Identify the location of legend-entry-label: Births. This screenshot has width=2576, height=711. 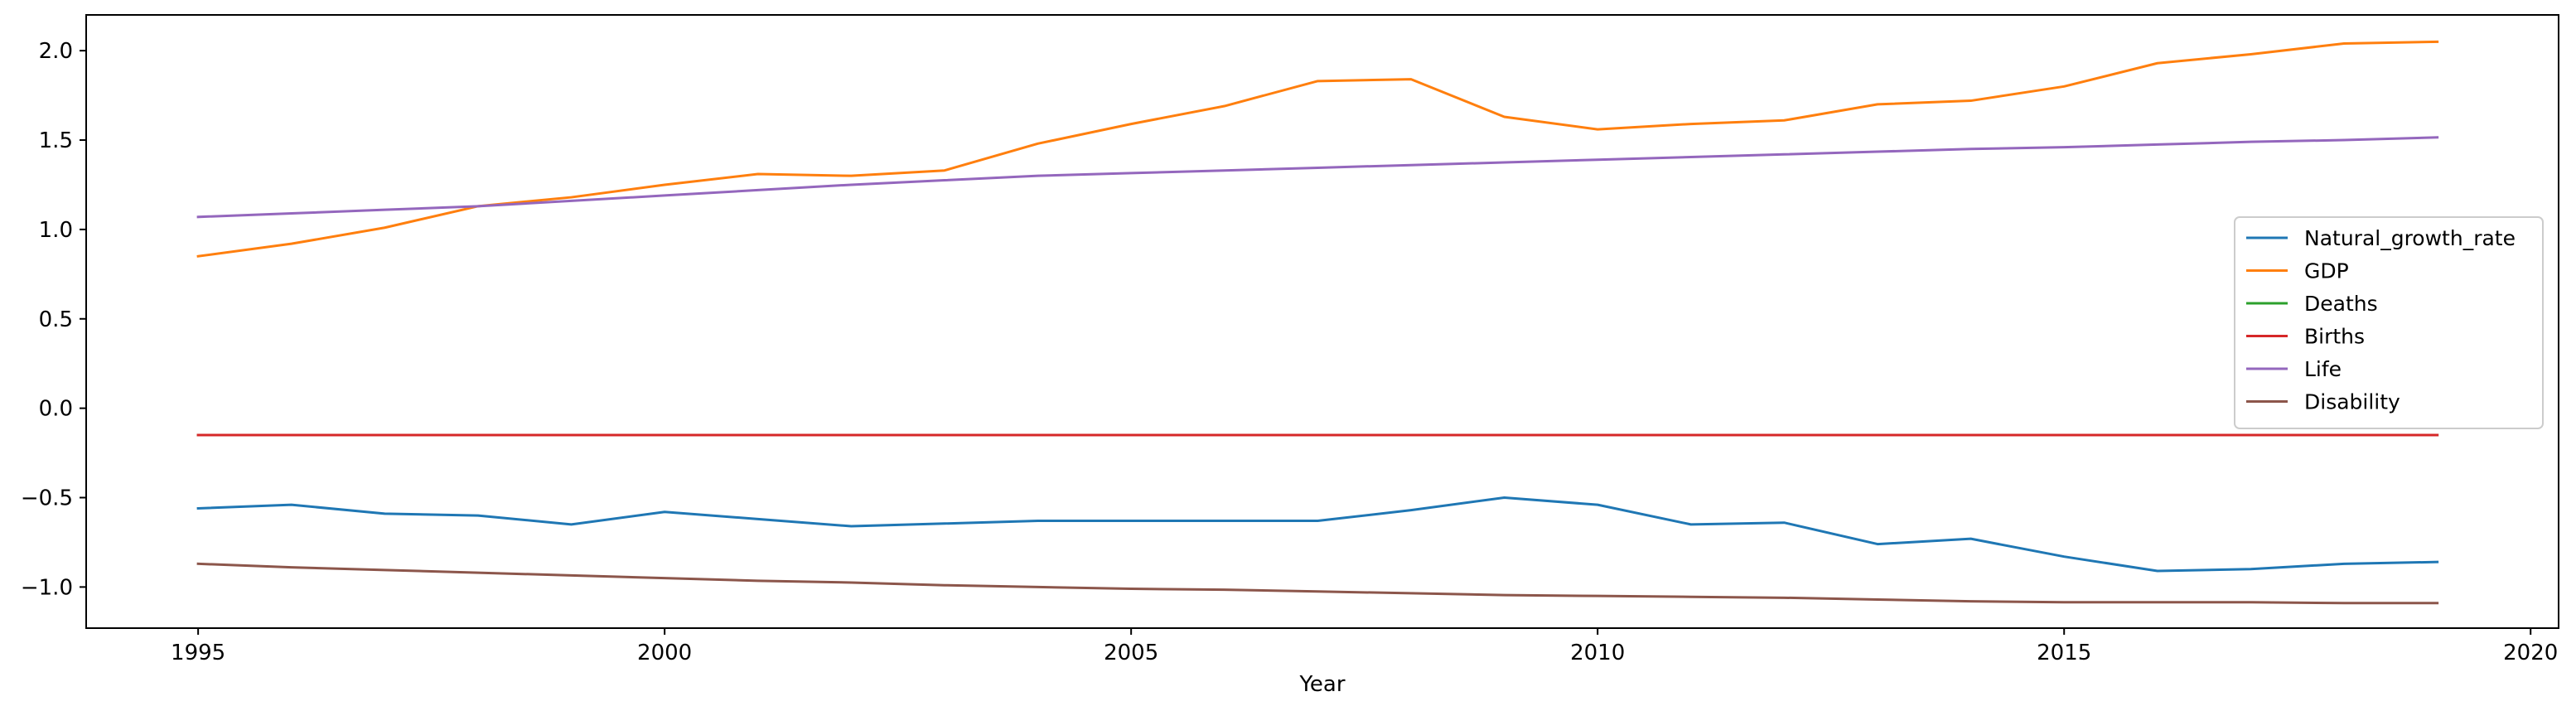
(2334, 337).